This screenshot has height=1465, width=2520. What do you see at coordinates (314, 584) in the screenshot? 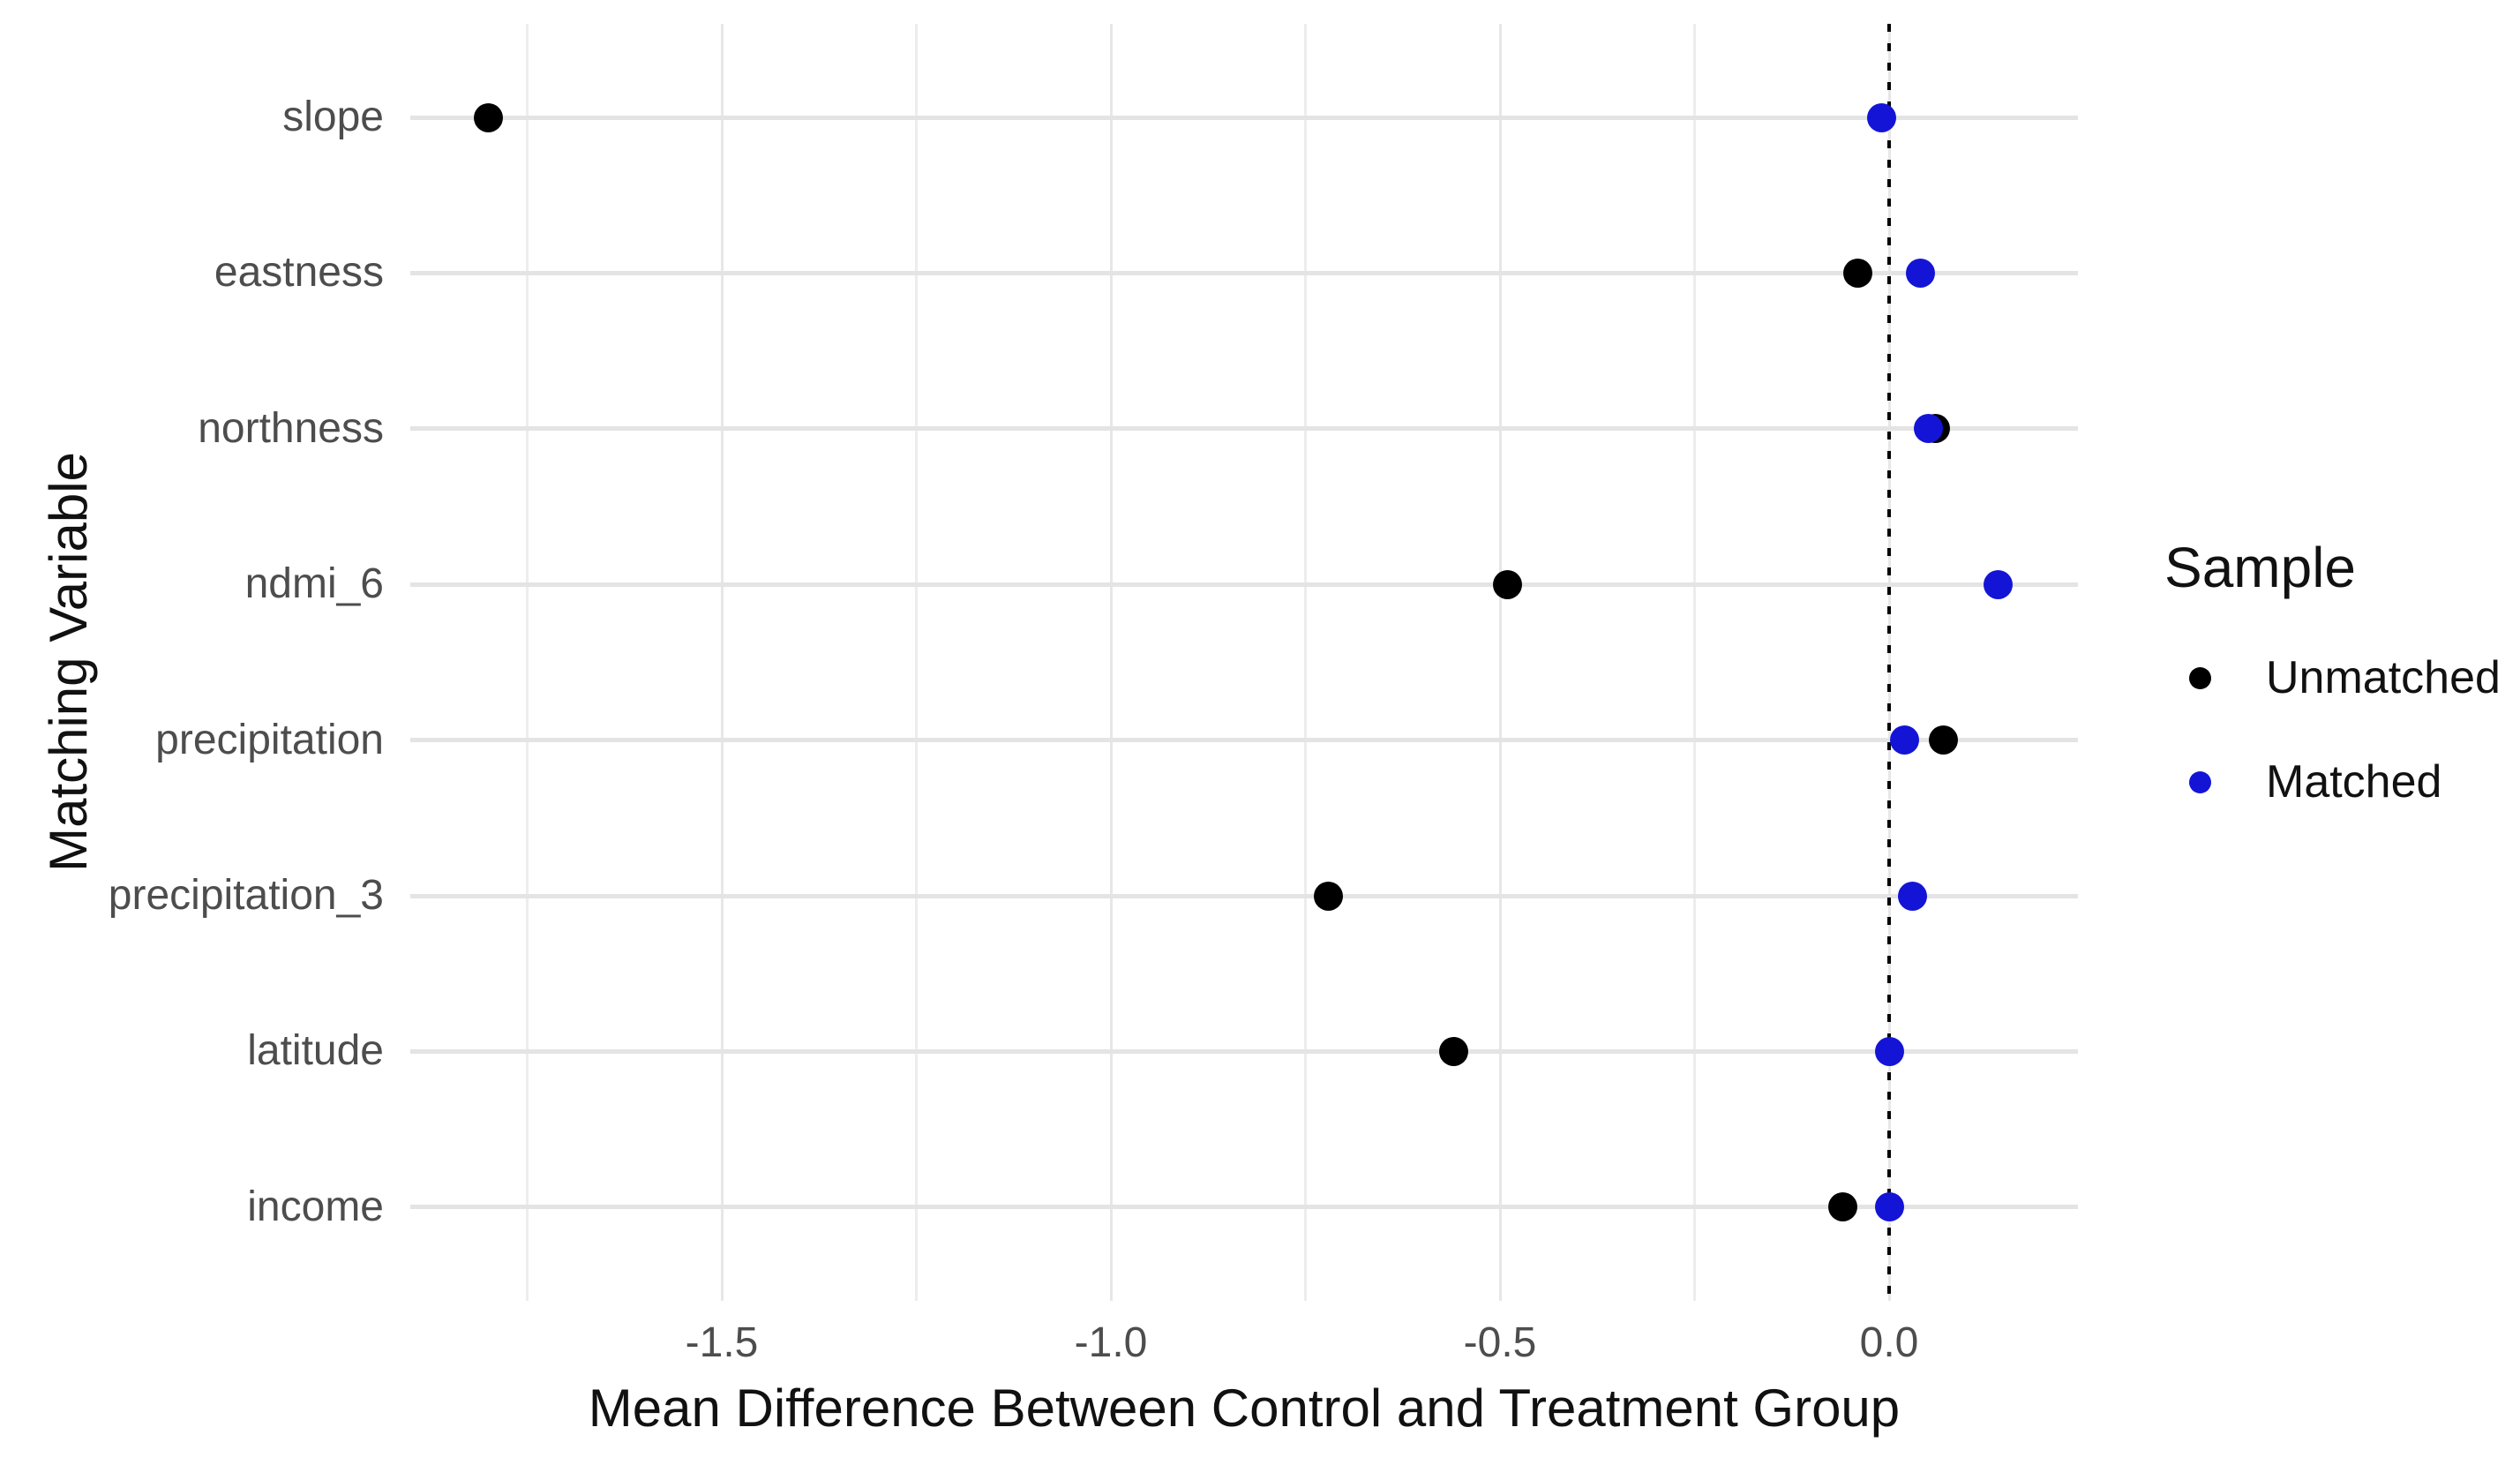
I see `y-tick-label: ndmi_6` at bounding box center [314, 584].